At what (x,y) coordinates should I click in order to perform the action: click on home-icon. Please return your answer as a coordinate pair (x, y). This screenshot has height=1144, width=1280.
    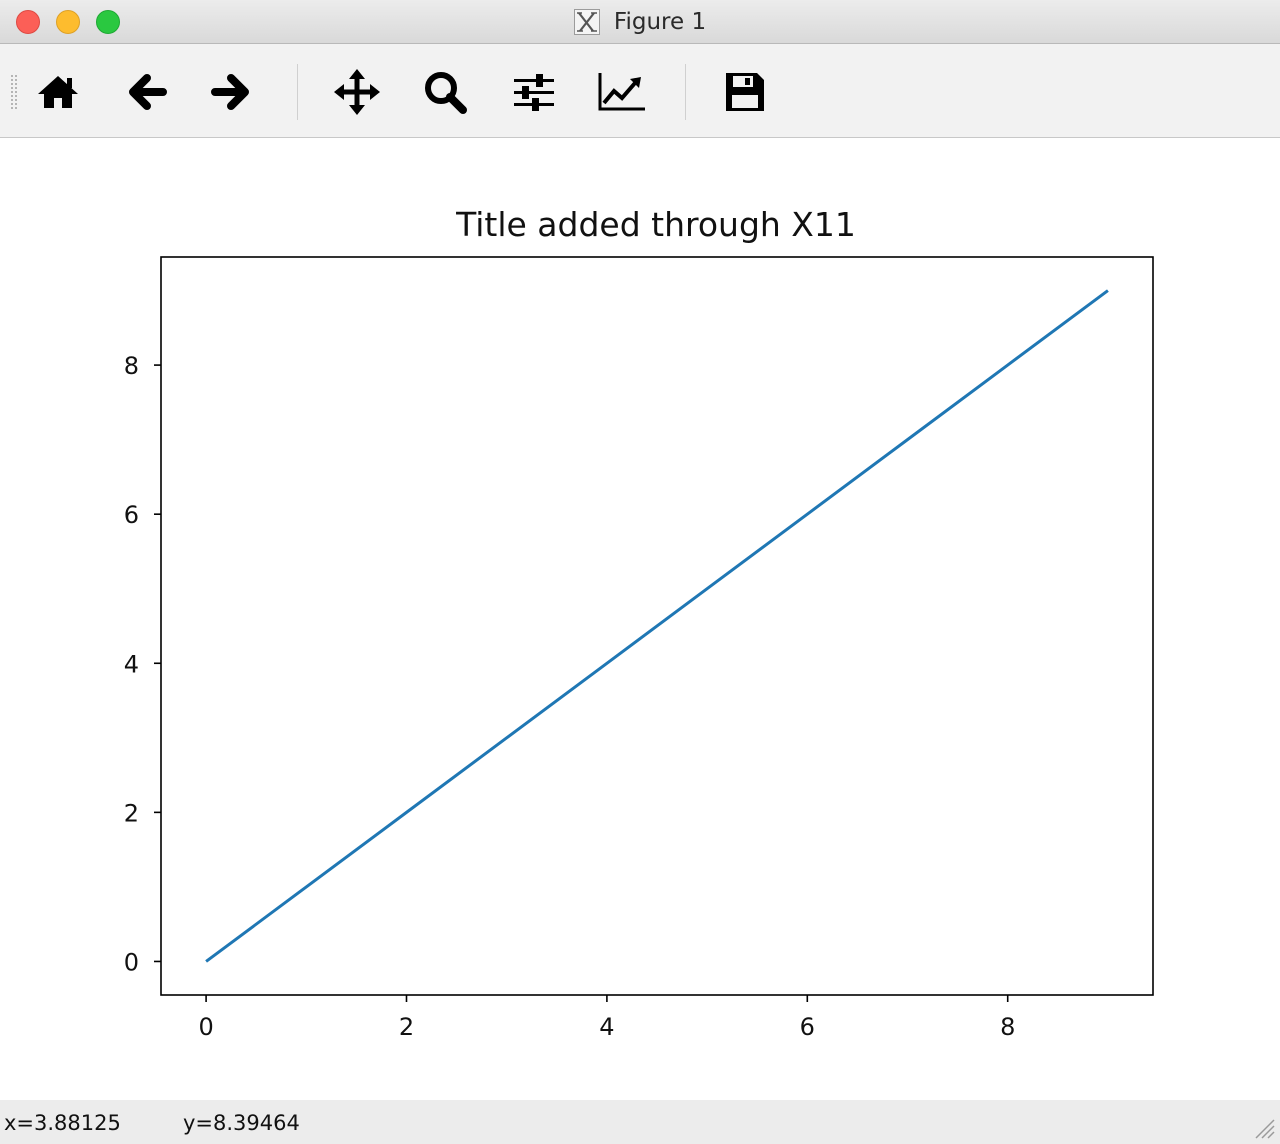
    Looking at the image, I should click on (58, 92).